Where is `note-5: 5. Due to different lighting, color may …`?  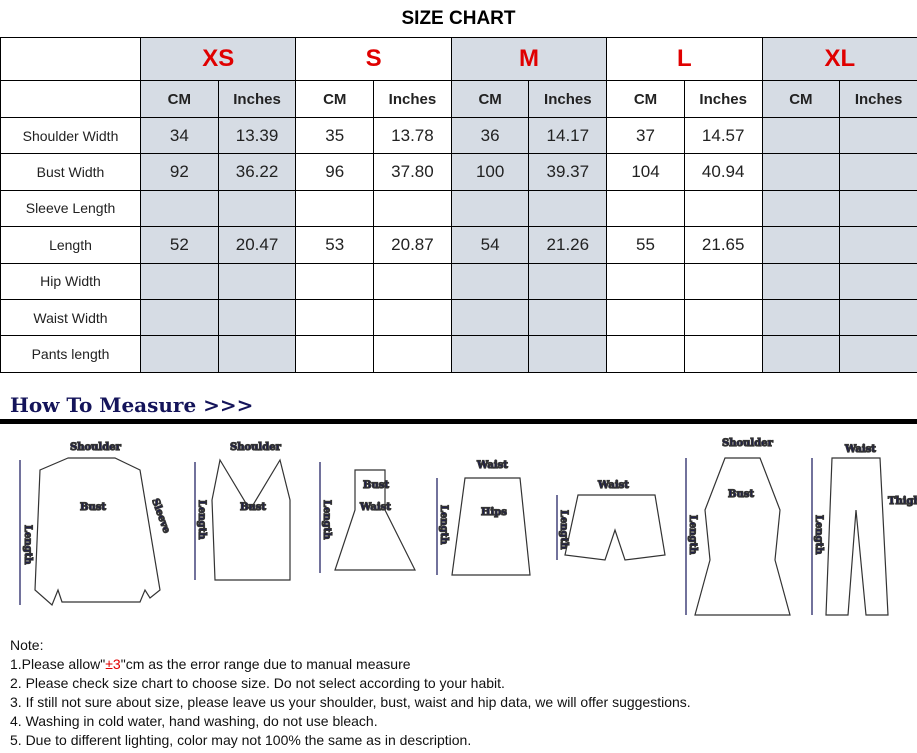 note-5: 5. Due to different lighting, color may … is located at coordinates (241, 740).